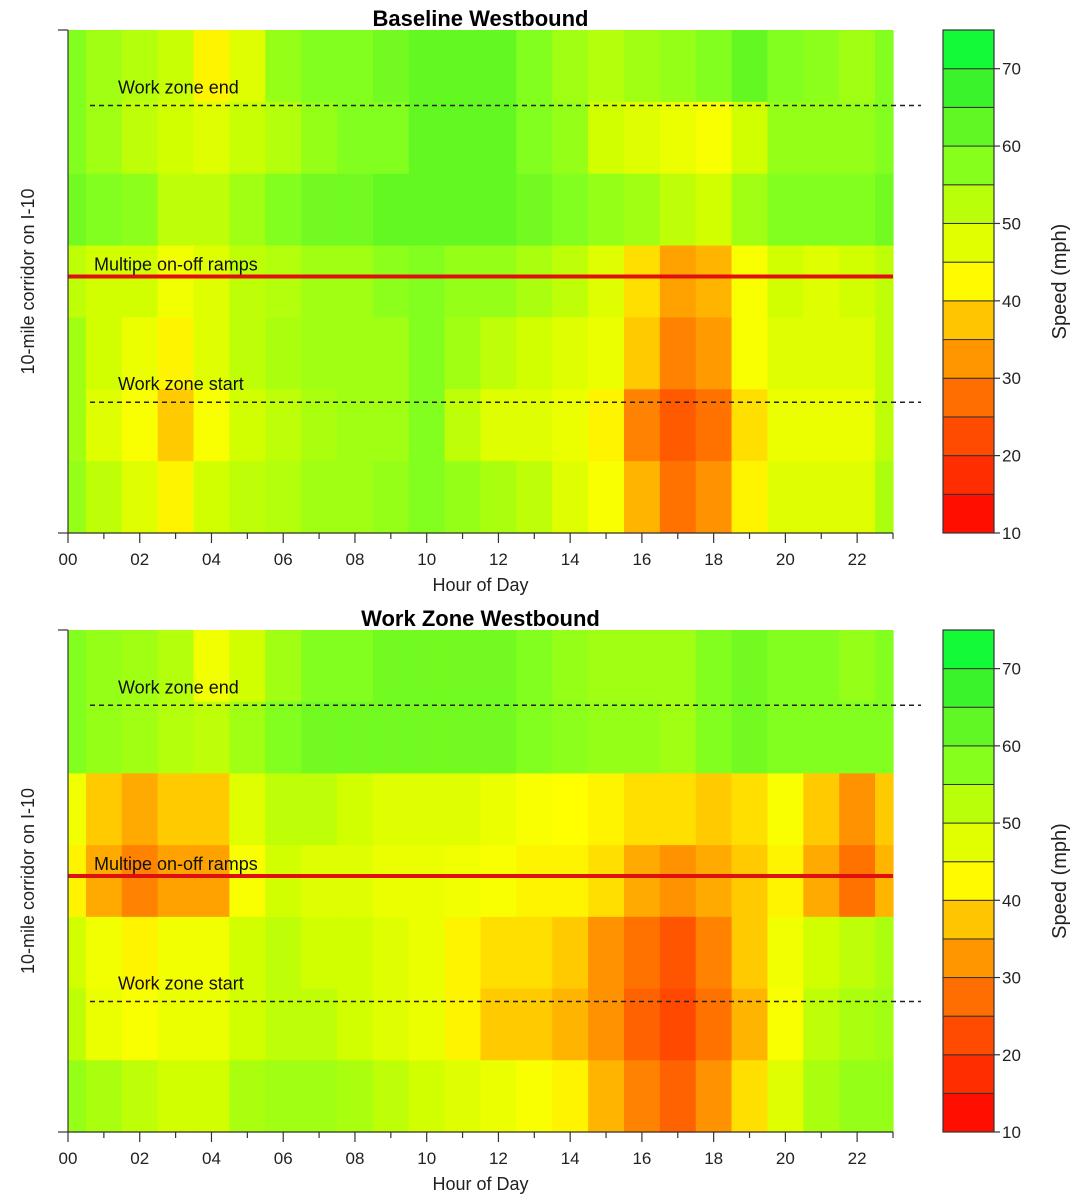  I want to click on x-tick-label: 10, so click(426, 1158).